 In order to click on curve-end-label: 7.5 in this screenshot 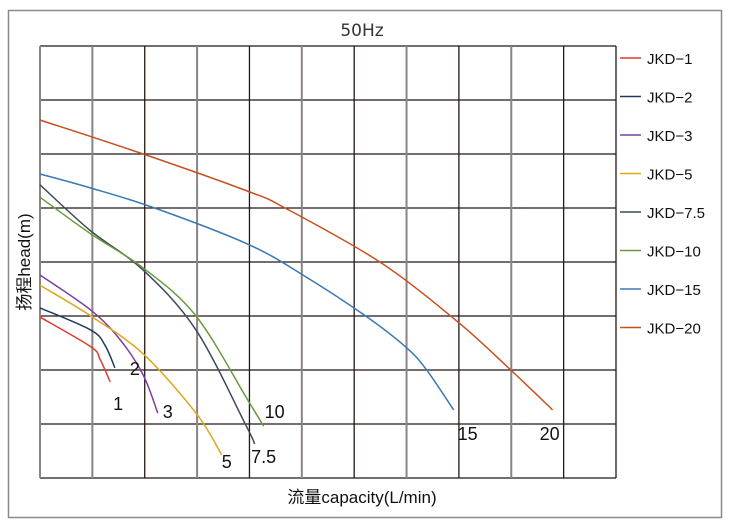, I will do `click(263, 457)`.